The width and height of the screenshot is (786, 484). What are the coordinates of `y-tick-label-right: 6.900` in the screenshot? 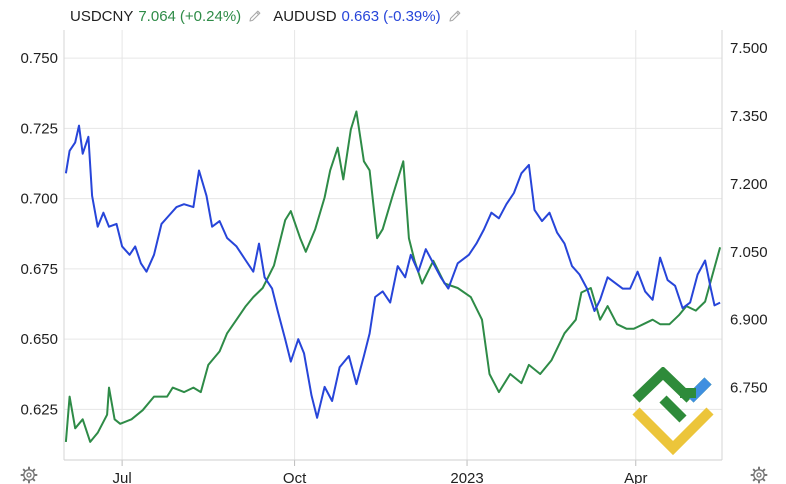 It's located at (749, 320).